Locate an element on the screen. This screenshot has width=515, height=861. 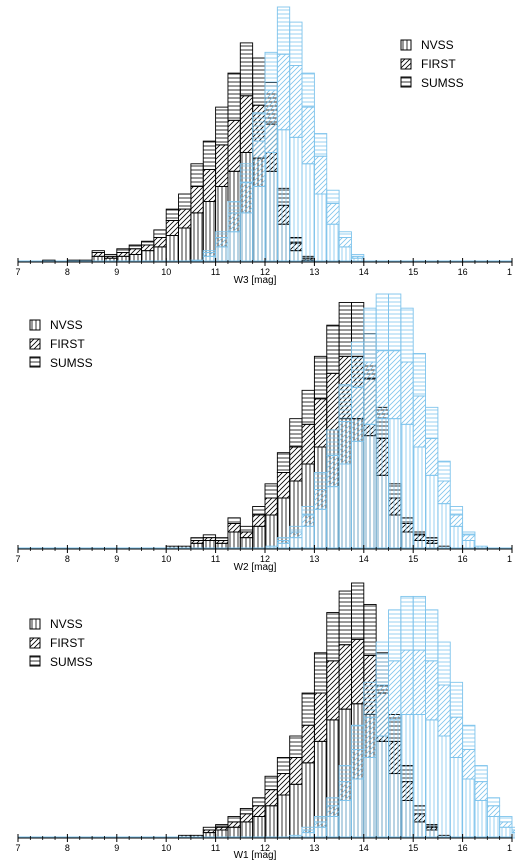
w3-legend: NVSS FIRST SUMSS is located at coordinates (432, 64).